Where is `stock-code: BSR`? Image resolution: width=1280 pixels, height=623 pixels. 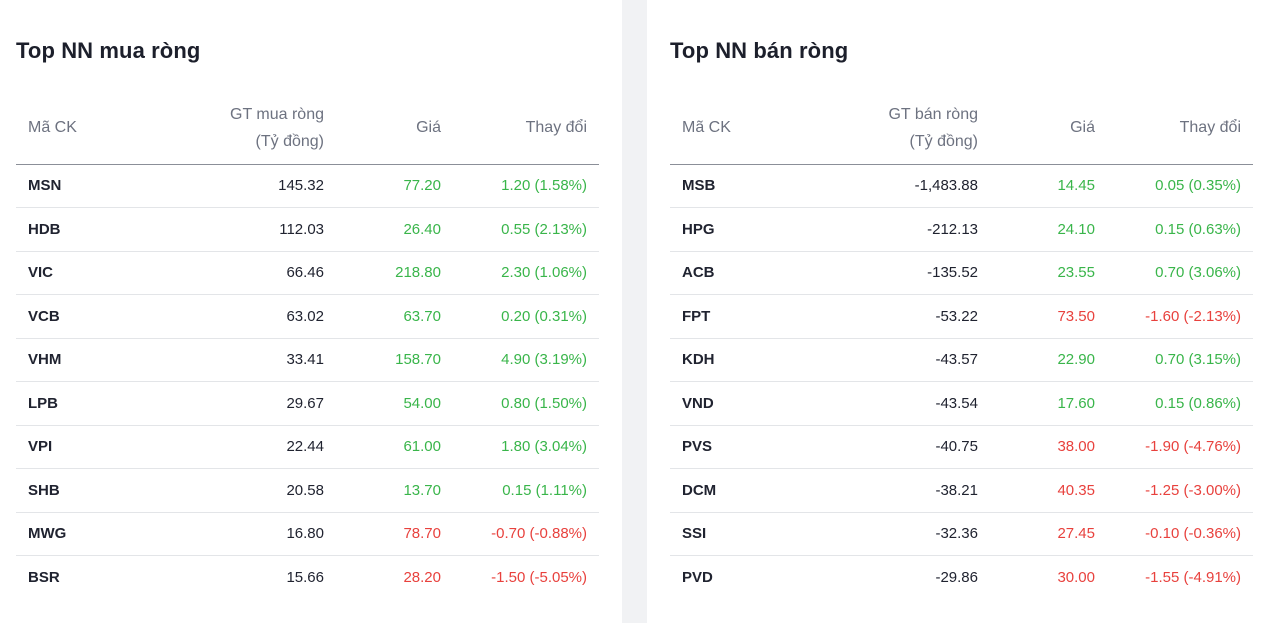 stock-code: BSR is located at coordinates (44, 577).